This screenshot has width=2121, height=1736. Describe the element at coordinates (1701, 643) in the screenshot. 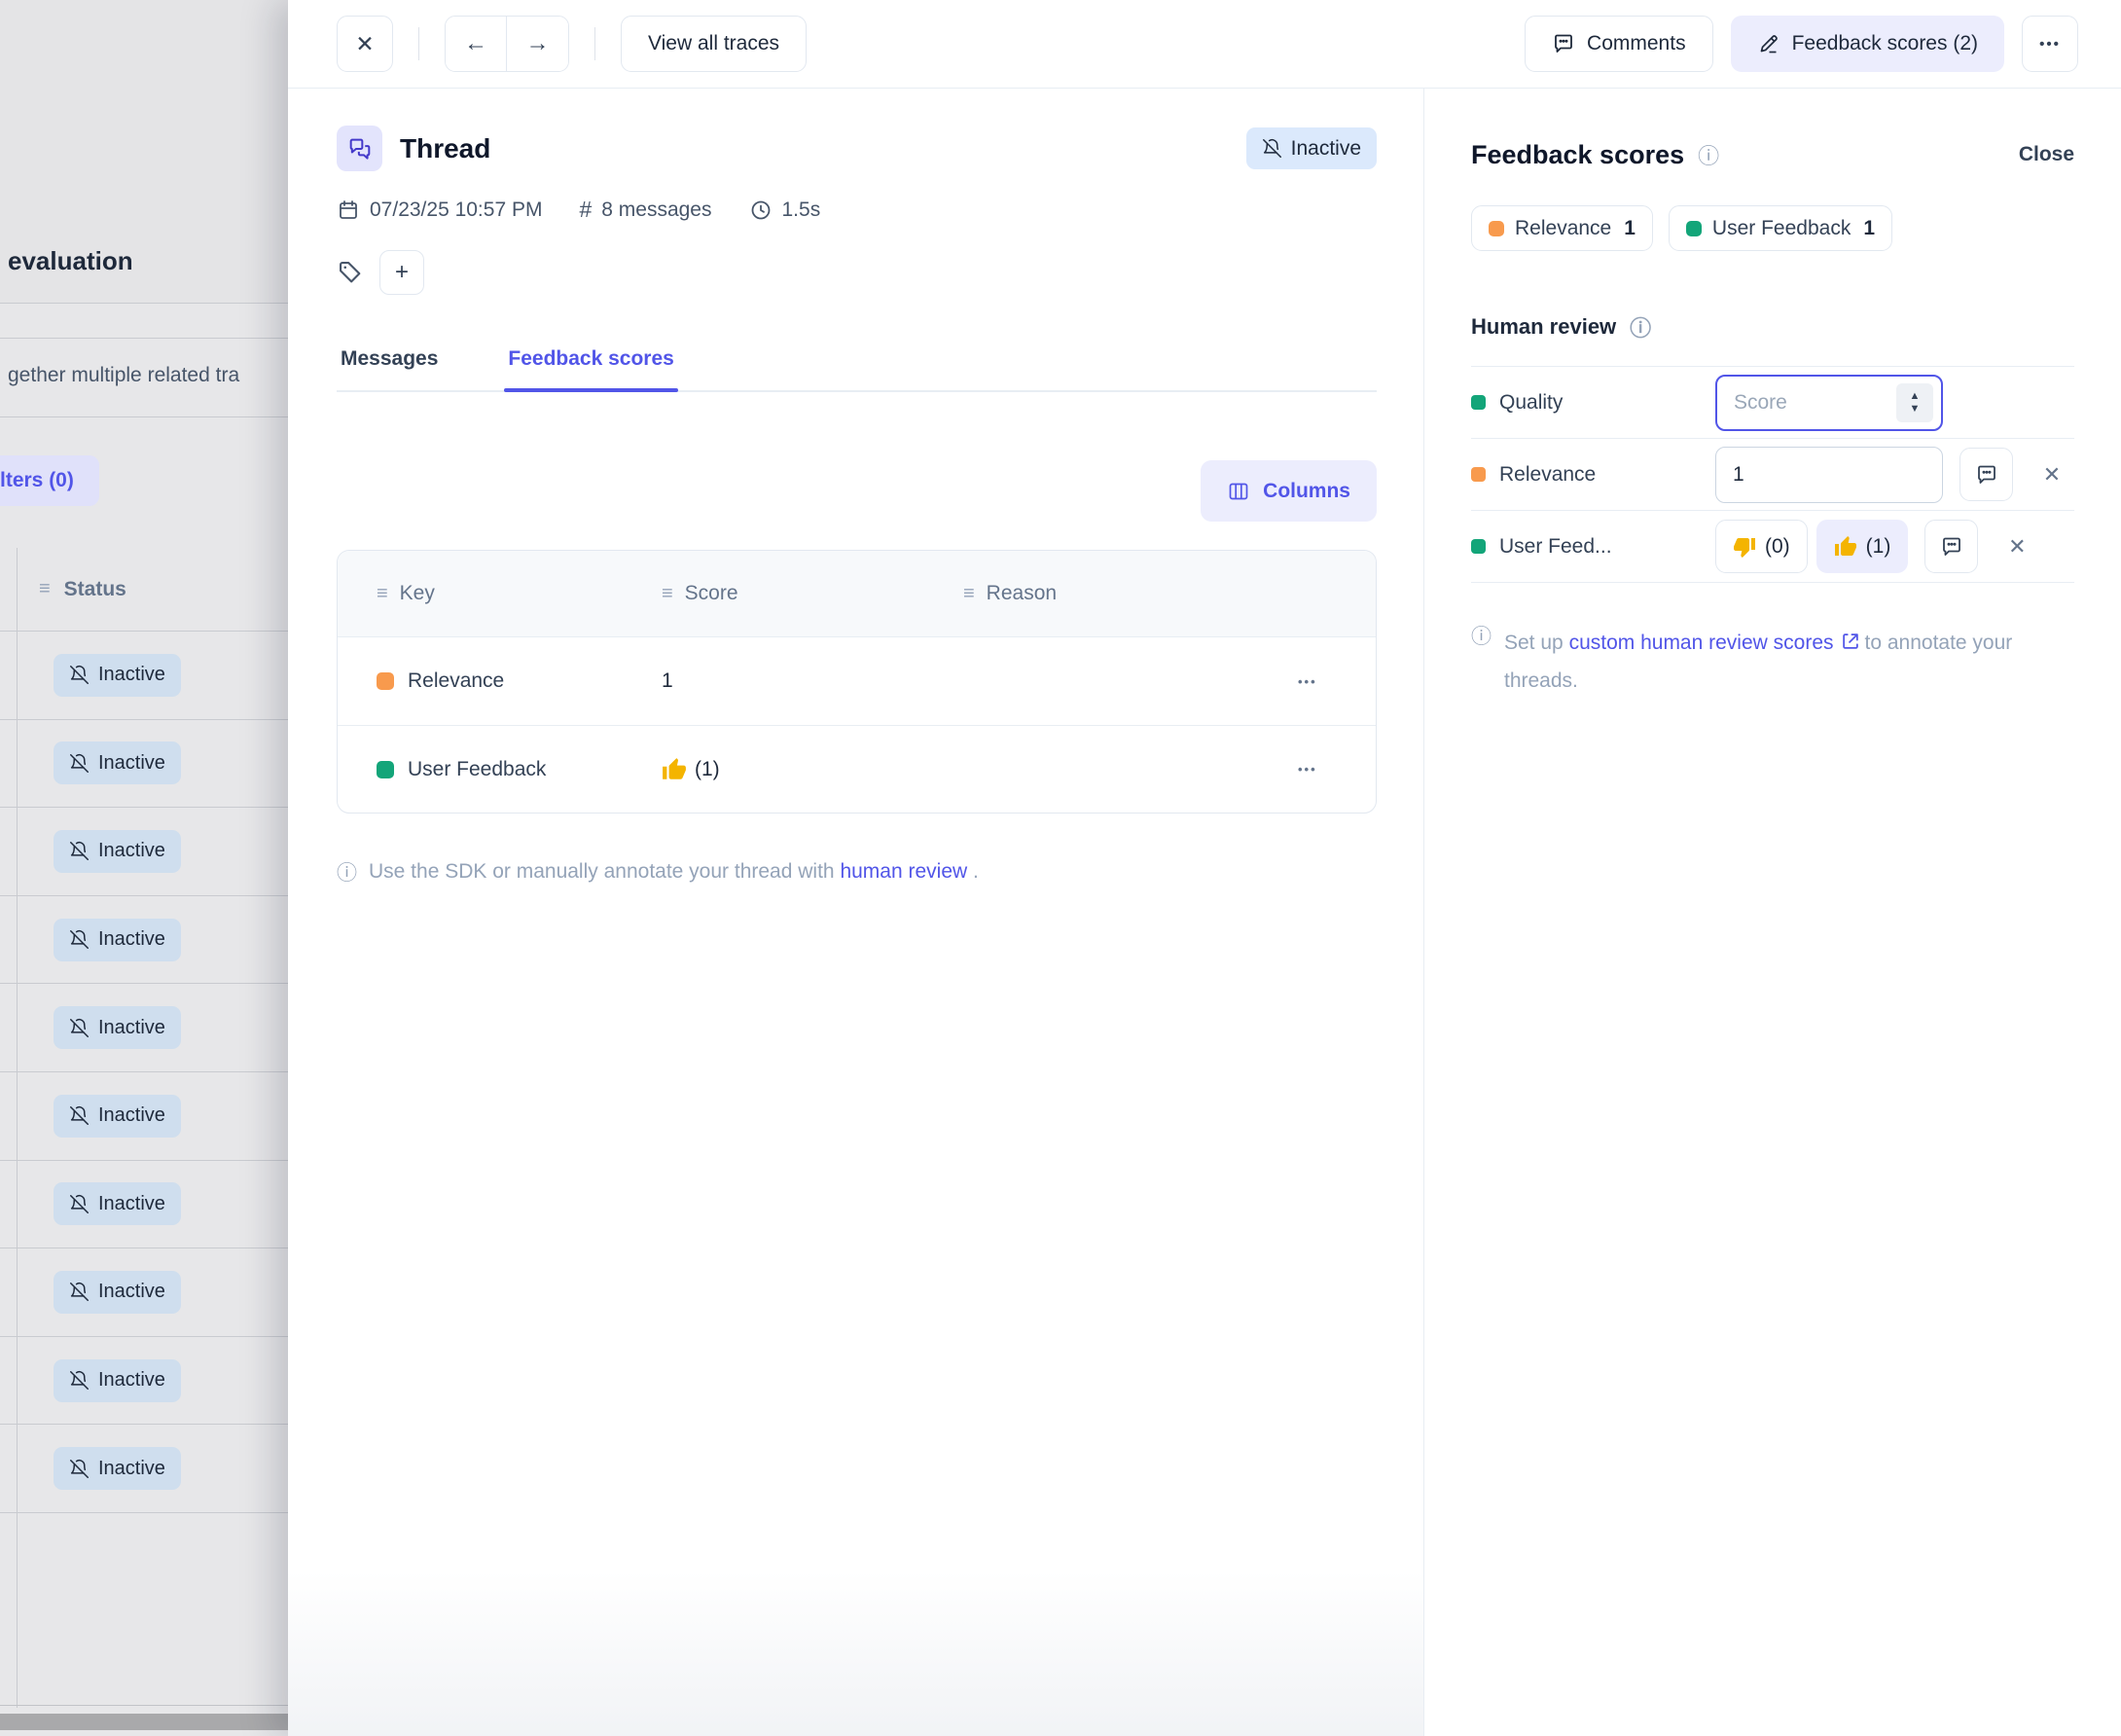

I see `custom-human-review-scores-link: custom human review scores` at that location.